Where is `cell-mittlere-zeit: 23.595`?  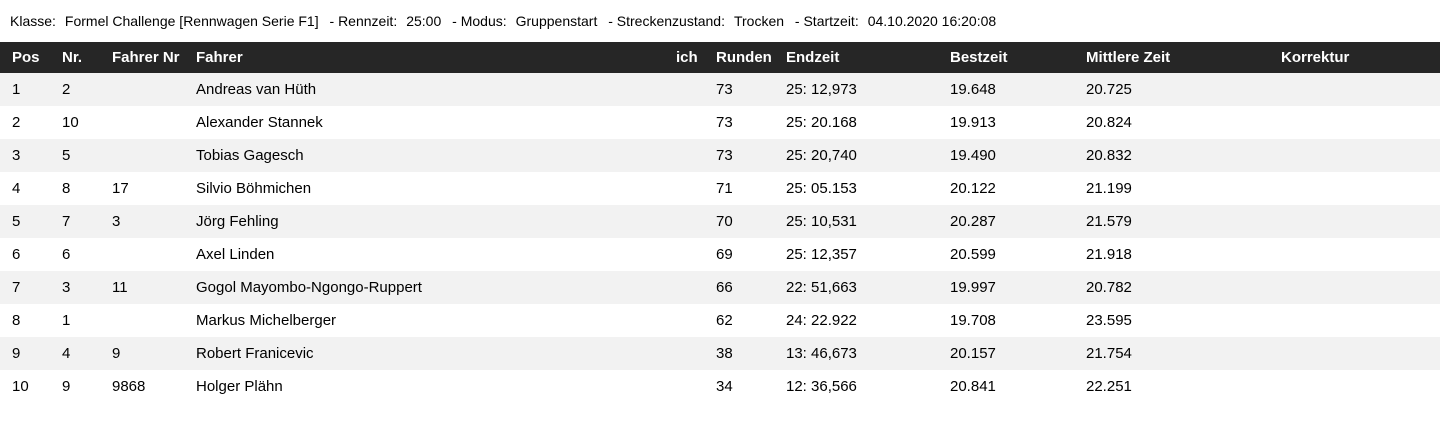
cell-mittlere-zeit: 23.595 is located at coordinates (1109, 320).